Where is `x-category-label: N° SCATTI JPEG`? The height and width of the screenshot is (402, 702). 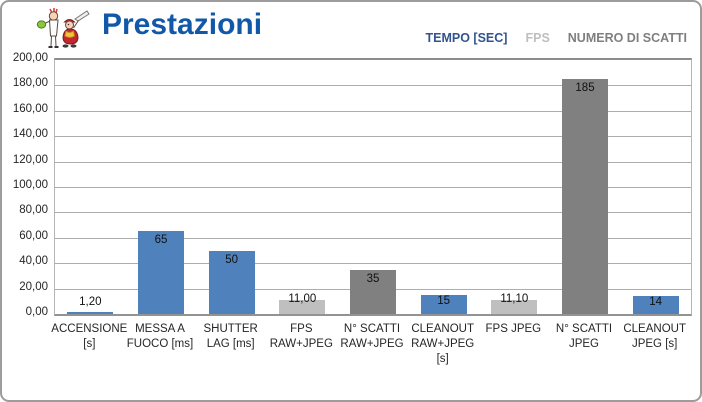 x-category-label: N° SCATTI JPEG is located at coordinates (584, 337).